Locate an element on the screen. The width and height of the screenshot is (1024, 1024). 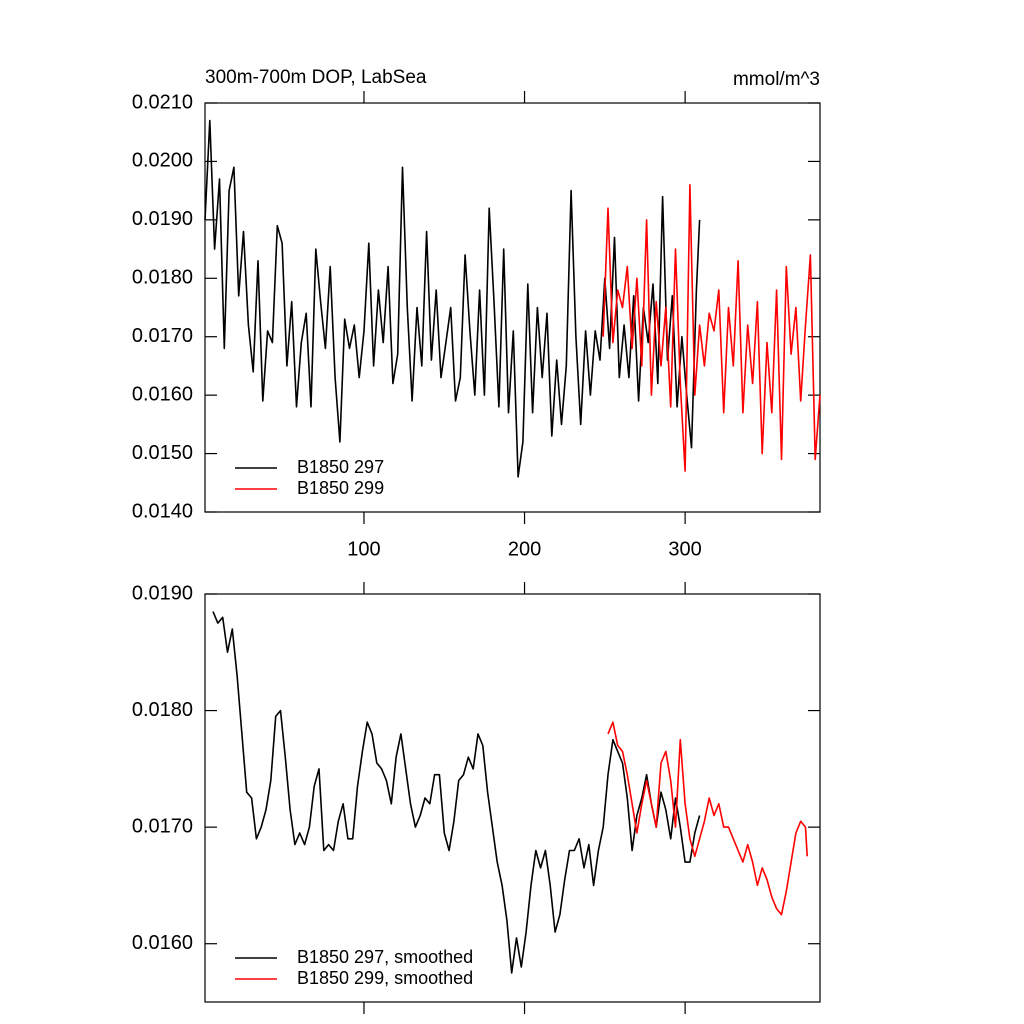
y-tick-label: 0.0200 is located at coordinates (162, 161).